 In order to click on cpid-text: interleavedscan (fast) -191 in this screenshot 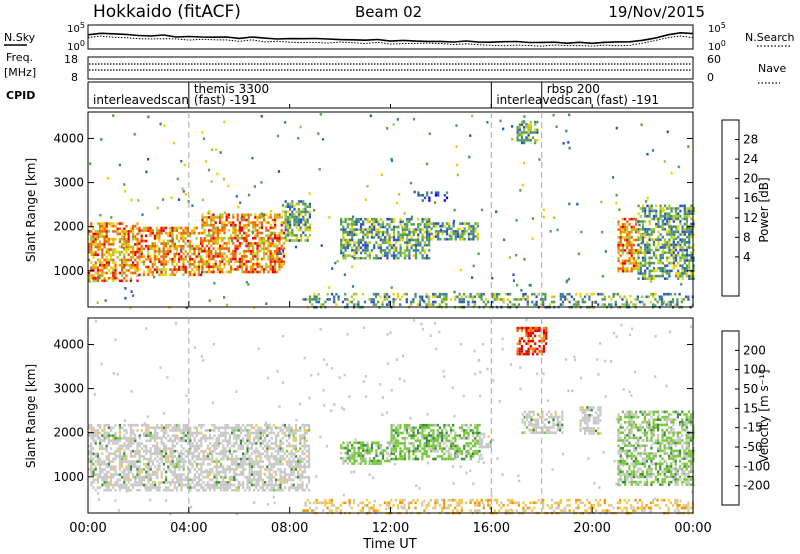, I will do `click(577, 100)`.